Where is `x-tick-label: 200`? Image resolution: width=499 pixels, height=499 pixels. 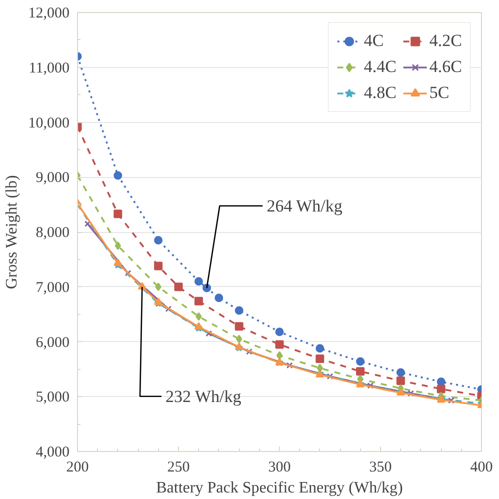 x-tick-label: 200 is located at coordinates (77, 468).